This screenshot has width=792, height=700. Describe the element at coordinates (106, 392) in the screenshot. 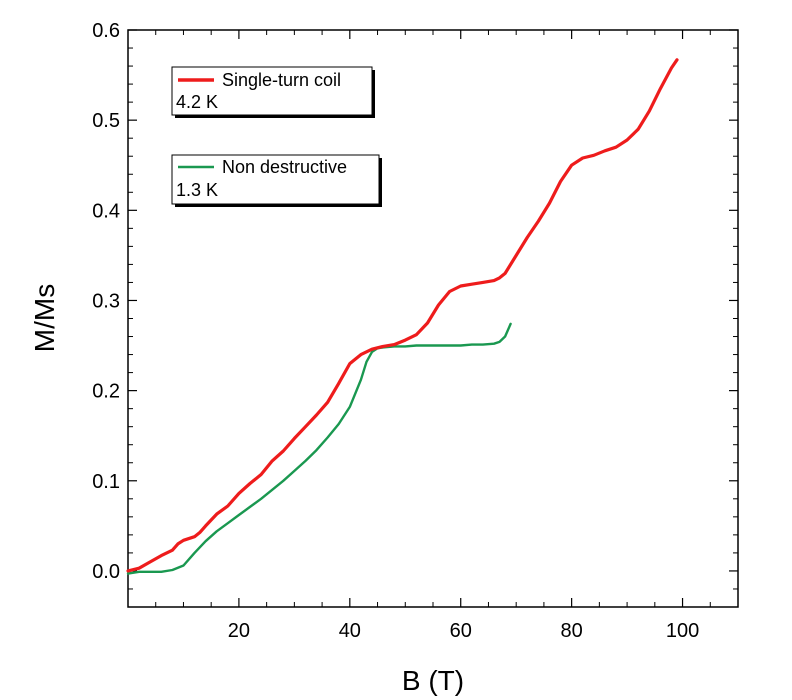

I see `y-tick-label: 0.2` at that location.